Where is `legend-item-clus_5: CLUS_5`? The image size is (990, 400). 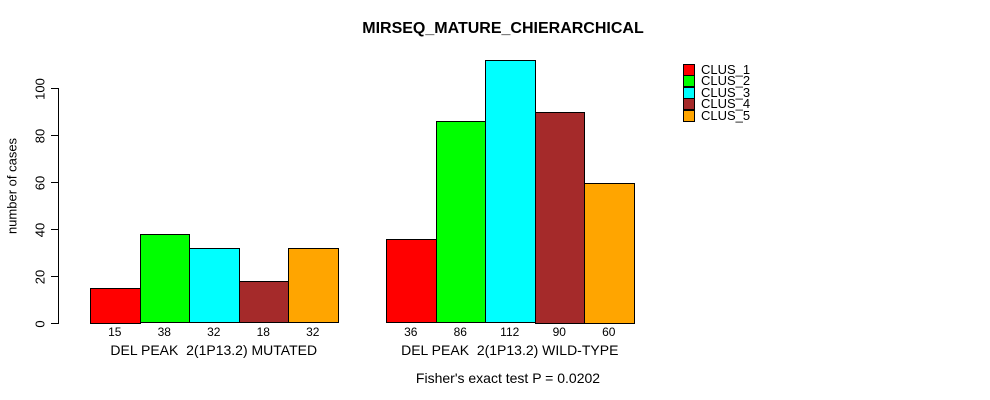 legend-item-clus_5: CLUS_5 is located at coordinates (717, 115).